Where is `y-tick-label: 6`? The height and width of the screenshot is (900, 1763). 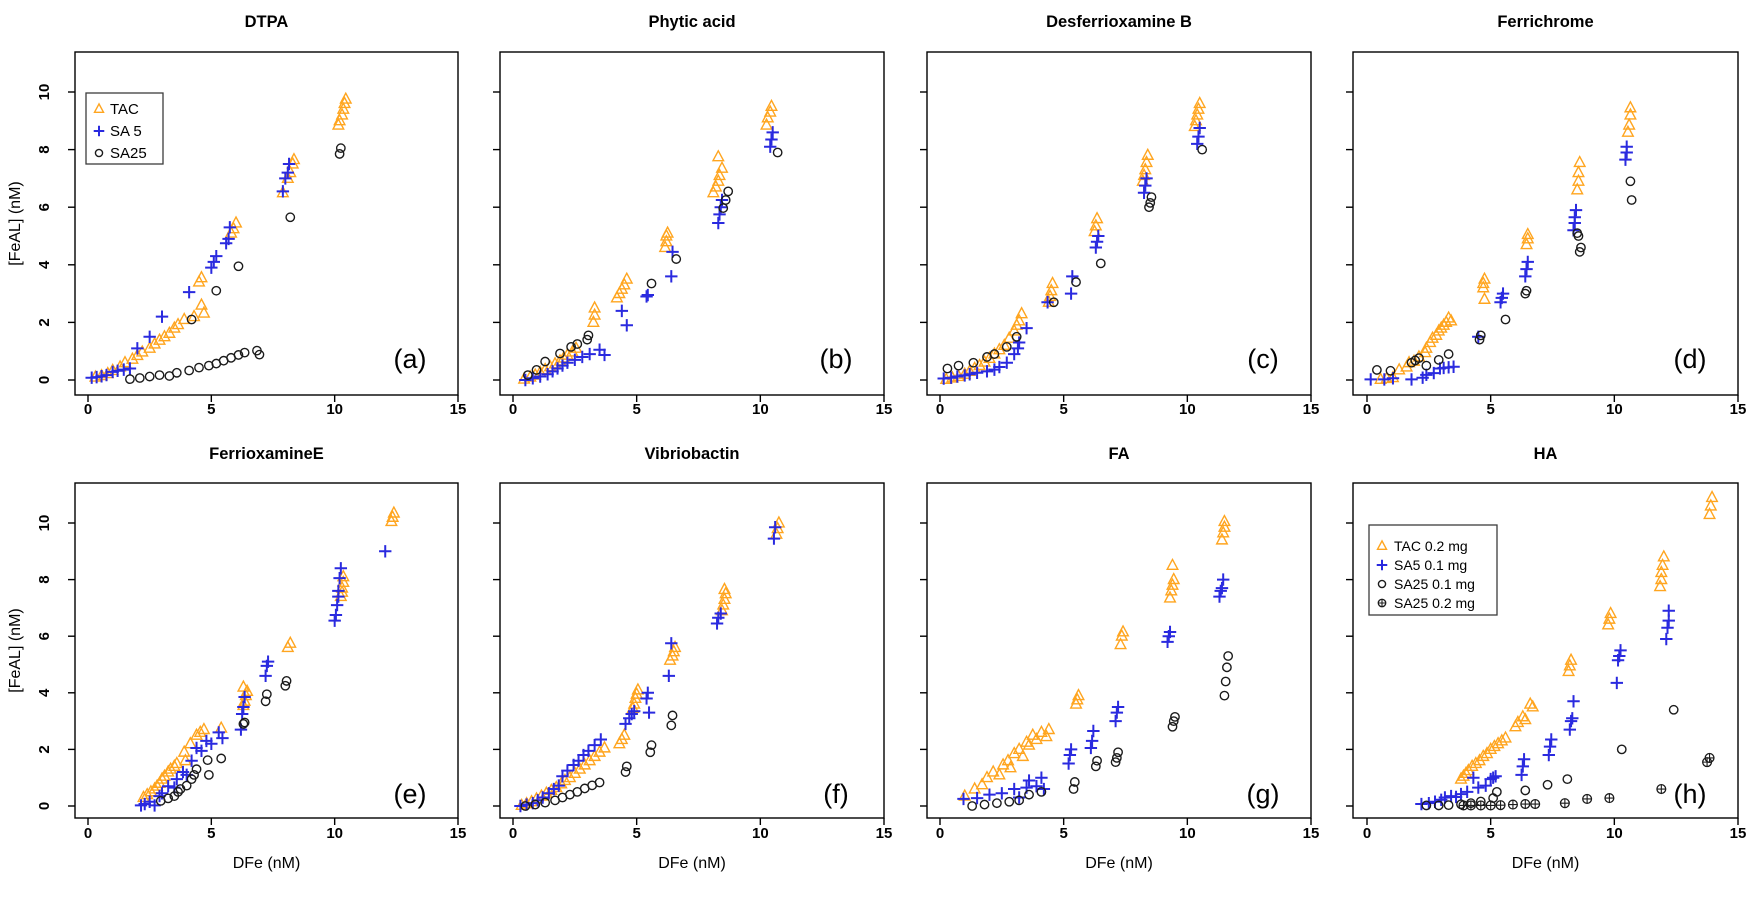
y-tick-label: 6 is located at coordinates (44, 636).